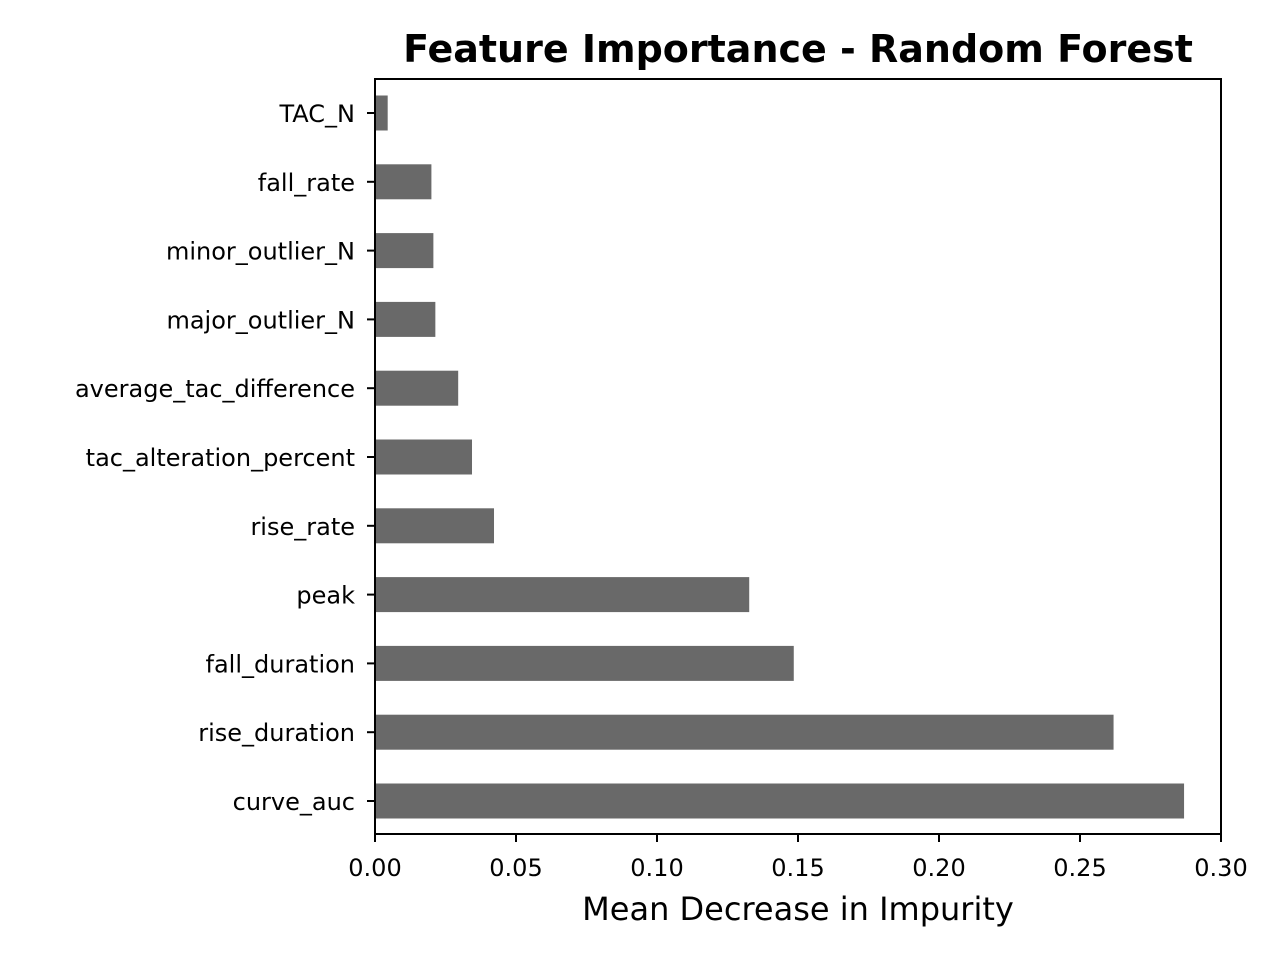 Image resolution: width=1280 pixels, height=960 pixels. Describe the element at coordinates (403, 182) in the screenshot. I see `bar-fall_rate` at that location.